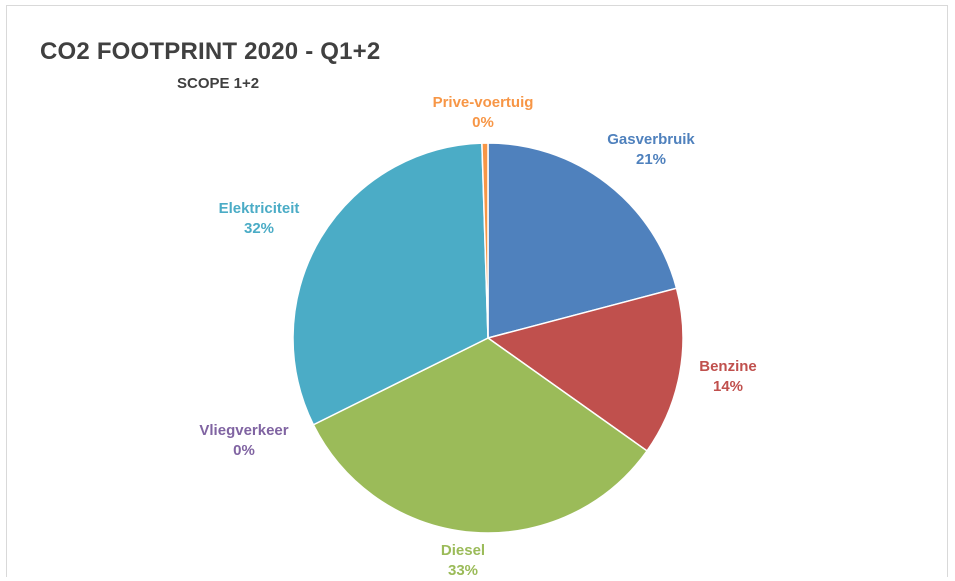  I want to click on slice-label-value: 21%, so click(651, 159).